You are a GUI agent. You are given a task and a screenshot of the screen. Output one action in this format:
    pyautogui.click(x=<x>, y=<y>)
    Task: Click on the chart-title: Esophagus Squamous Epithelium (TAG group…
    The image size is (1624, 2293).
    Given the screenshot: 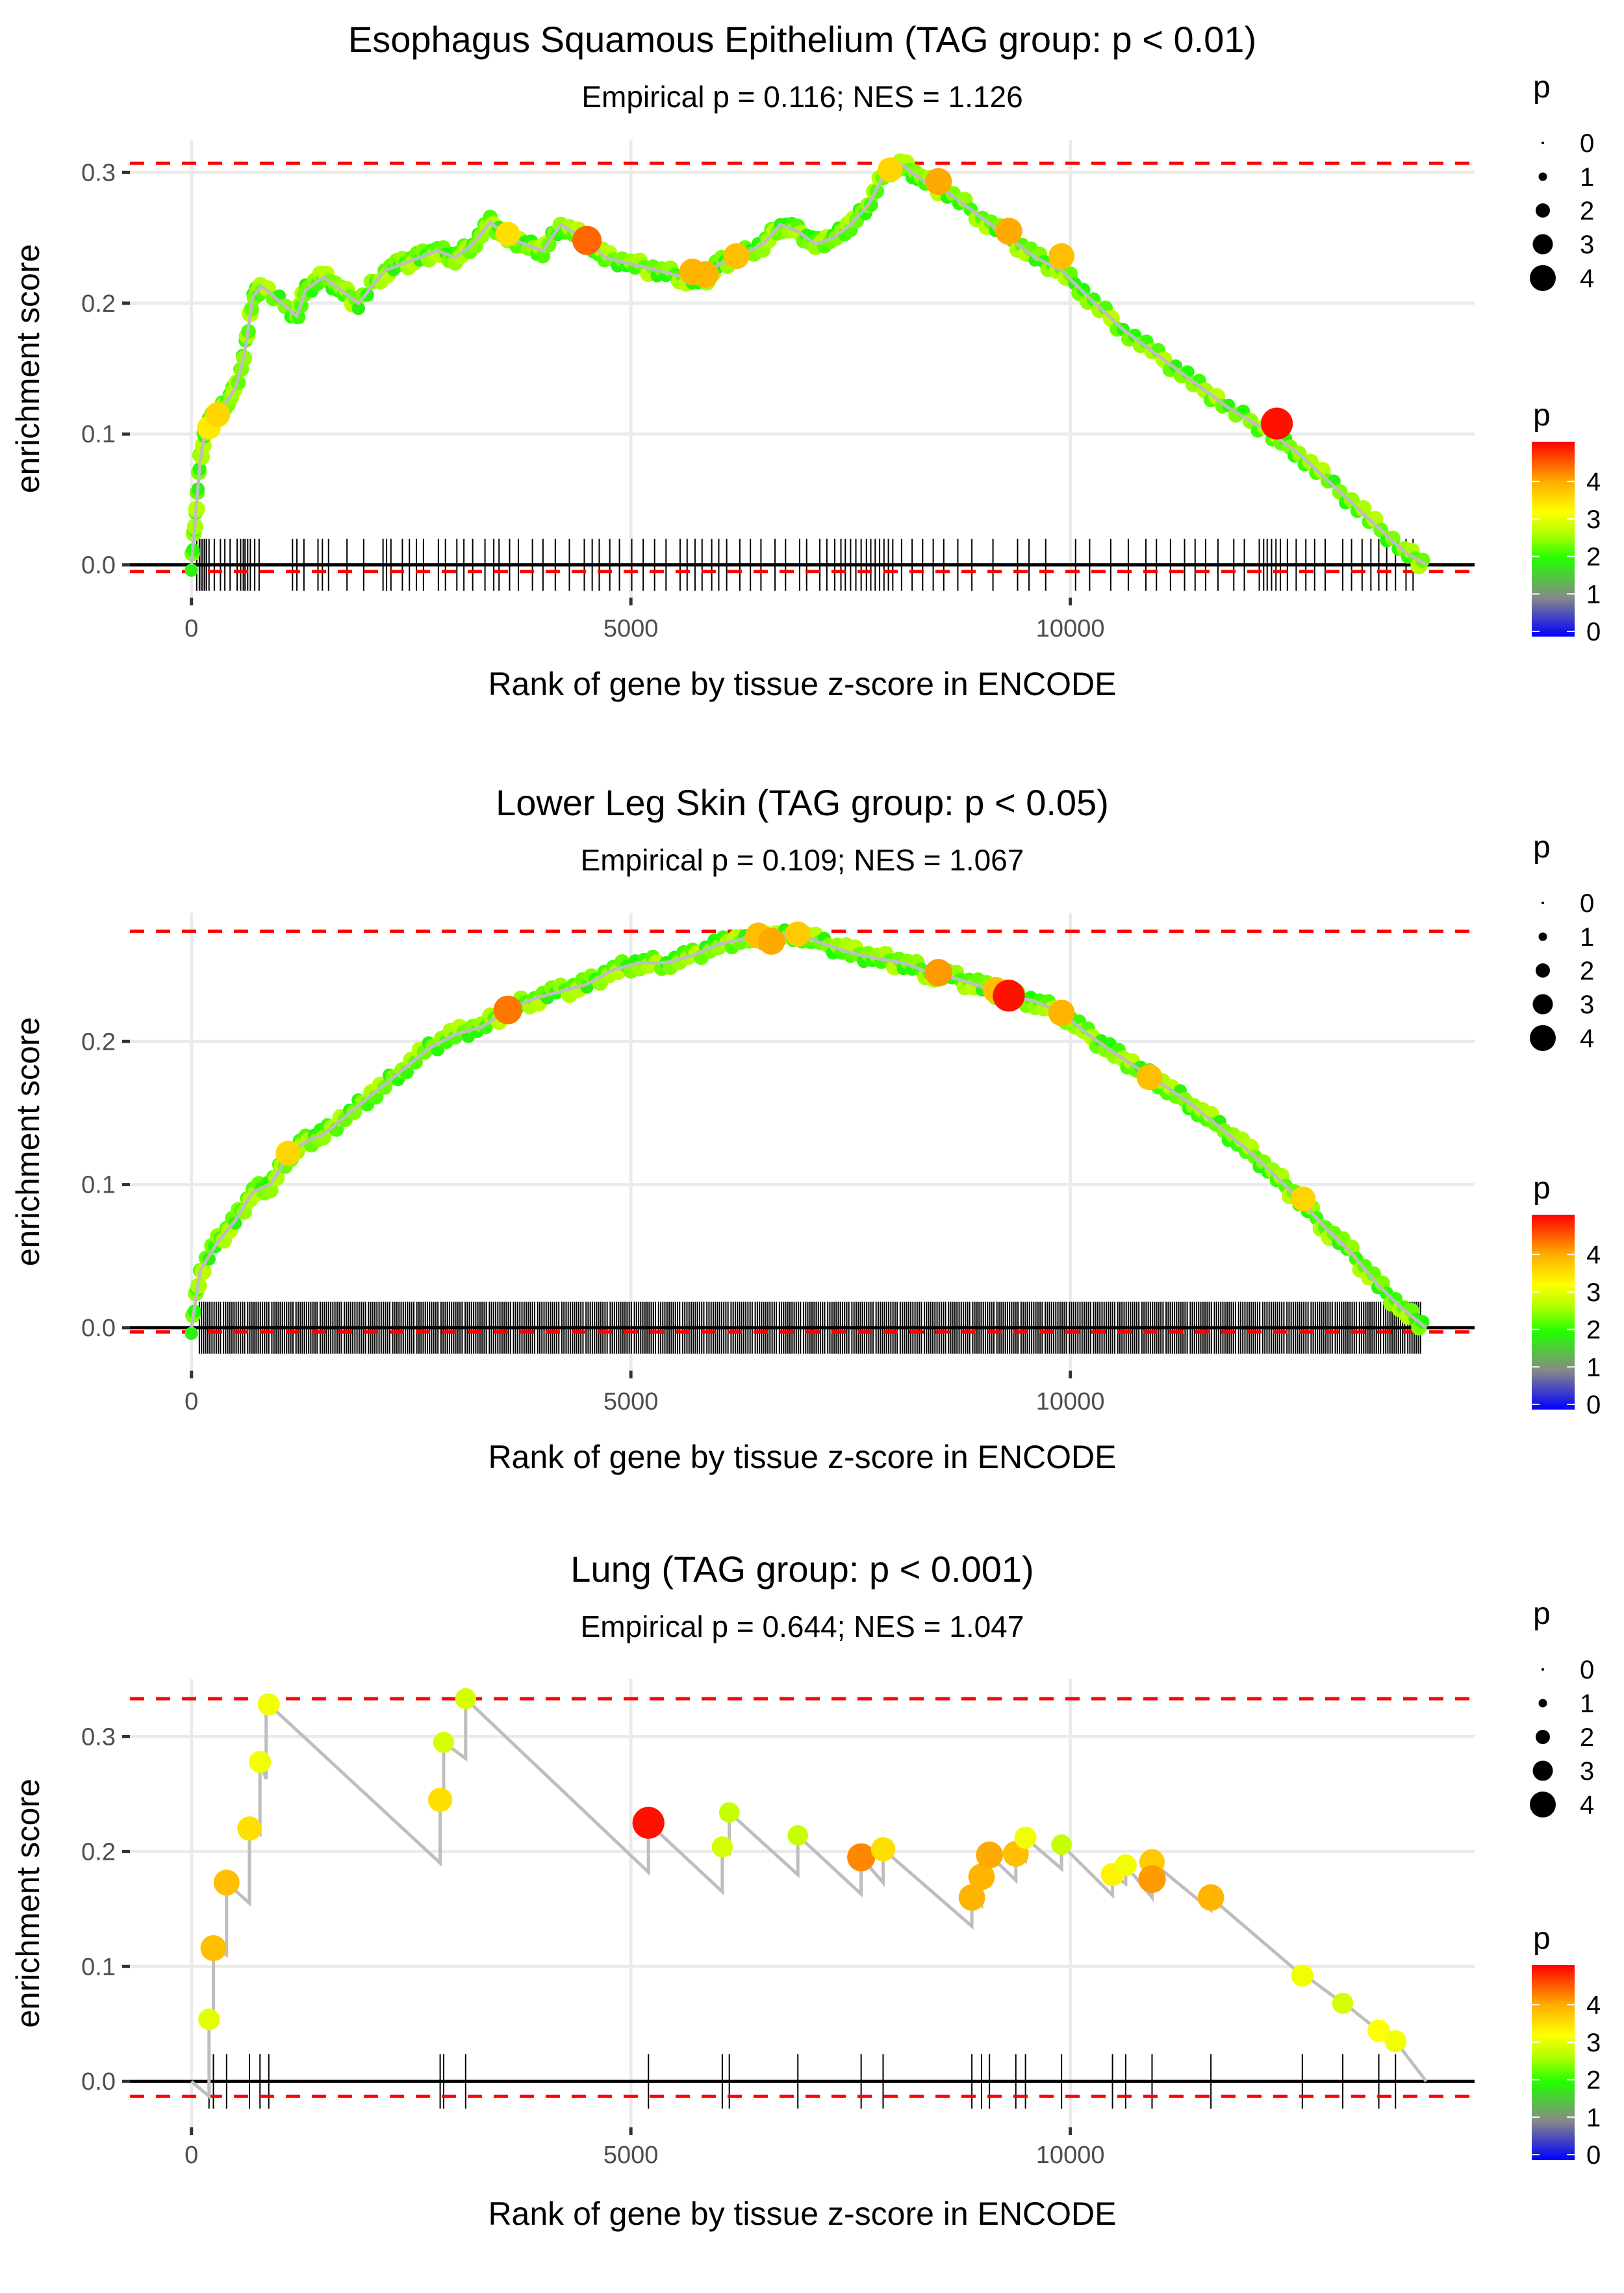 What is the action you would take?
    pyautogui.click(x=802, y=39)
    